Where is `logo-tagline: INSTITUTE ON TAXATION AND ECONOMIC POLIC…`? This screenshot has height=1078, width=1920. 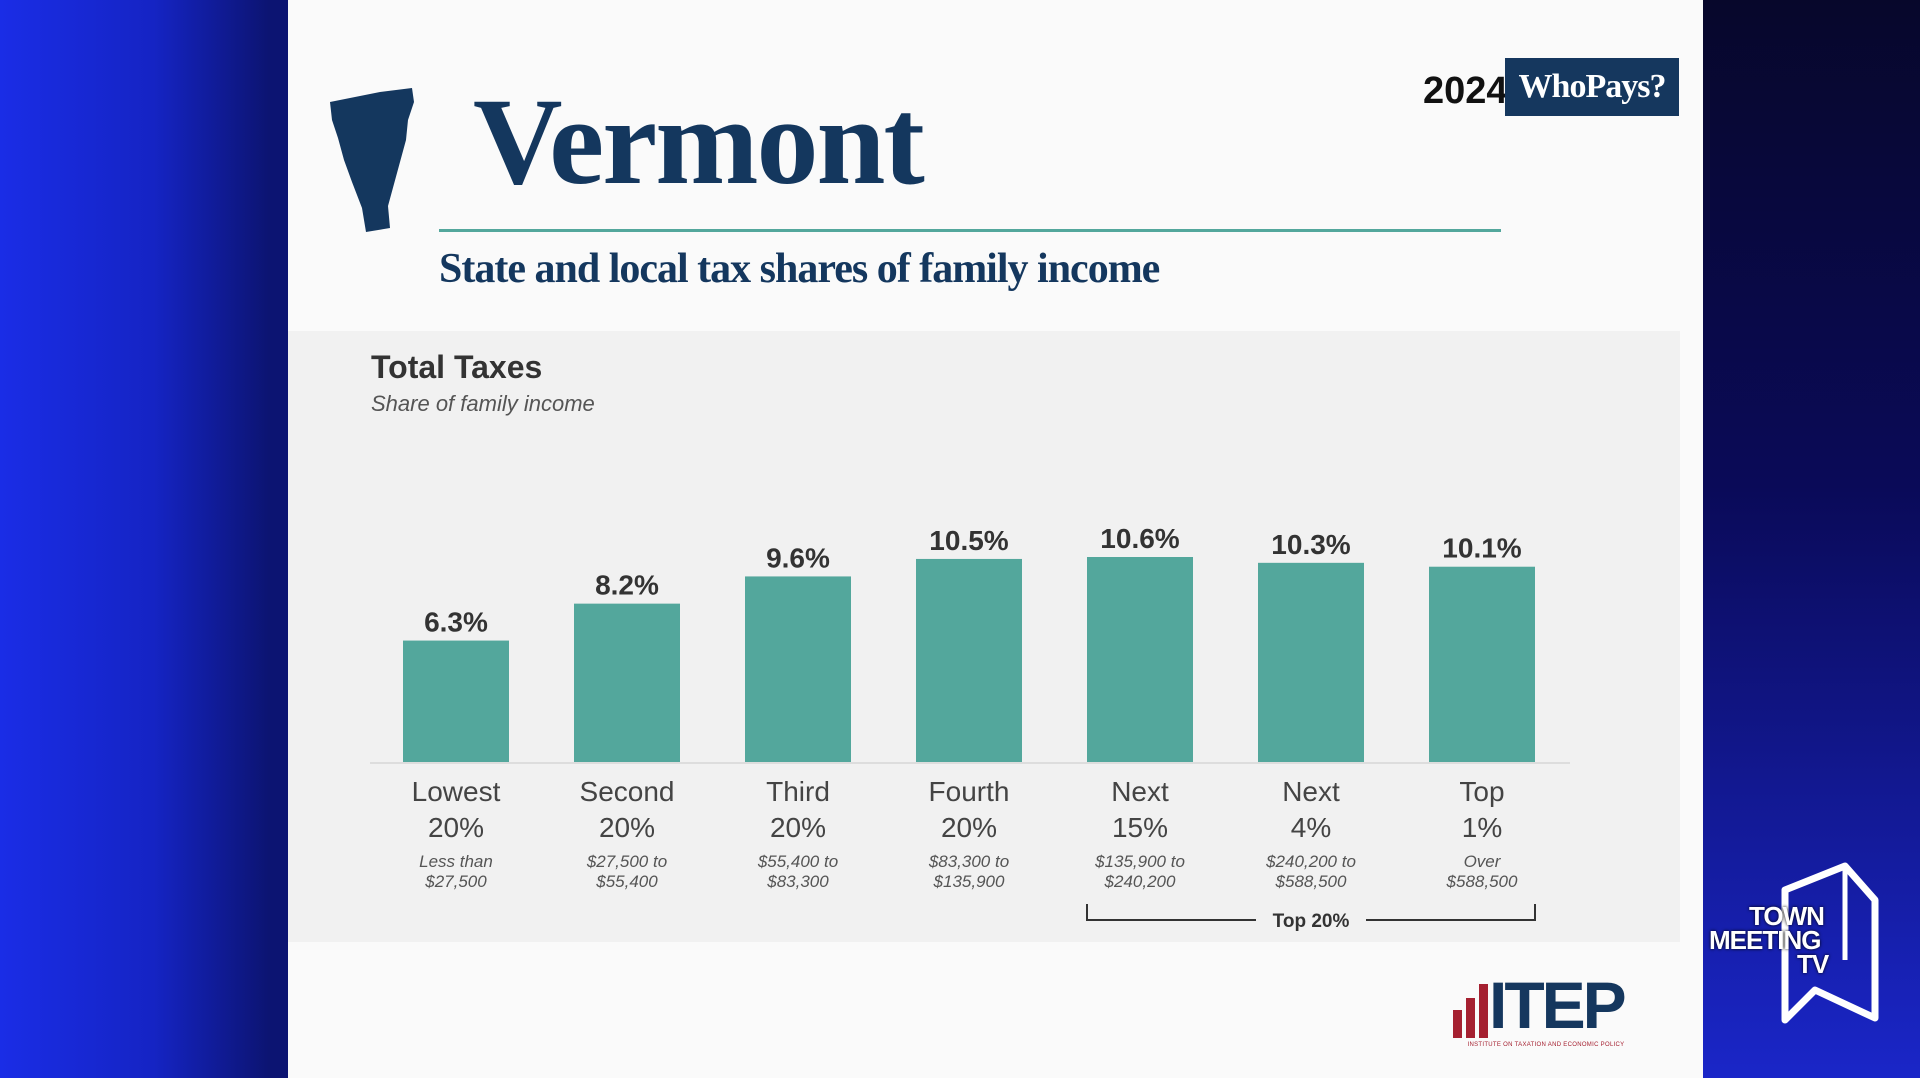 logo-tagline: INSTITUTE ON TAXATION AND ECONOMIC POLIC… is located at coordinates (1546, 1045).